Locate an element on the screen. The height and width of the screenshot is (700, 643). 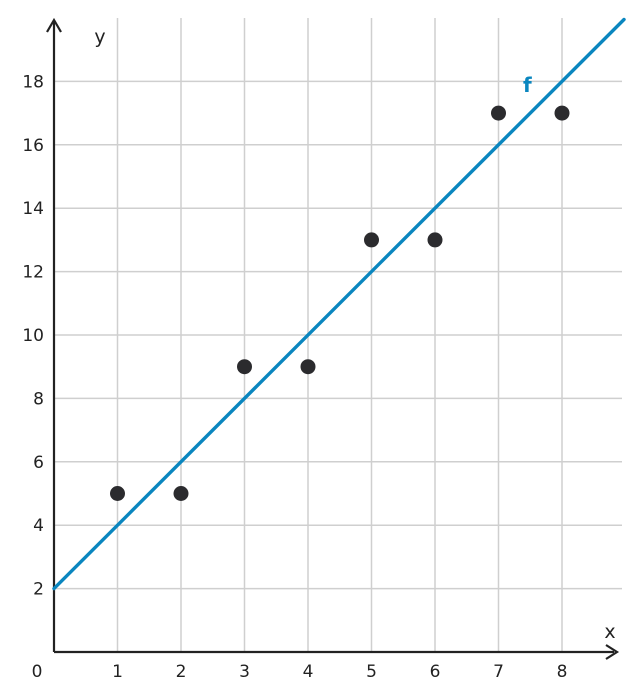
y-tick-label-18: 18 is located at coordinates (33, 82).